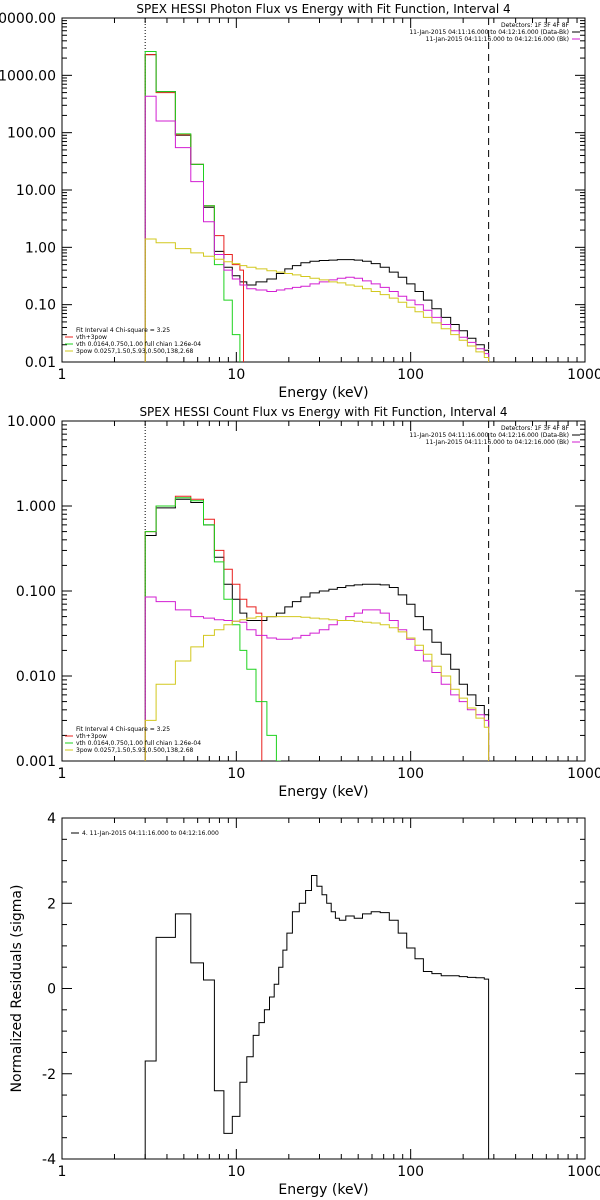 The image size is (600, 1200). I want to click on y-tick-label: -4, so click(49, 1160).